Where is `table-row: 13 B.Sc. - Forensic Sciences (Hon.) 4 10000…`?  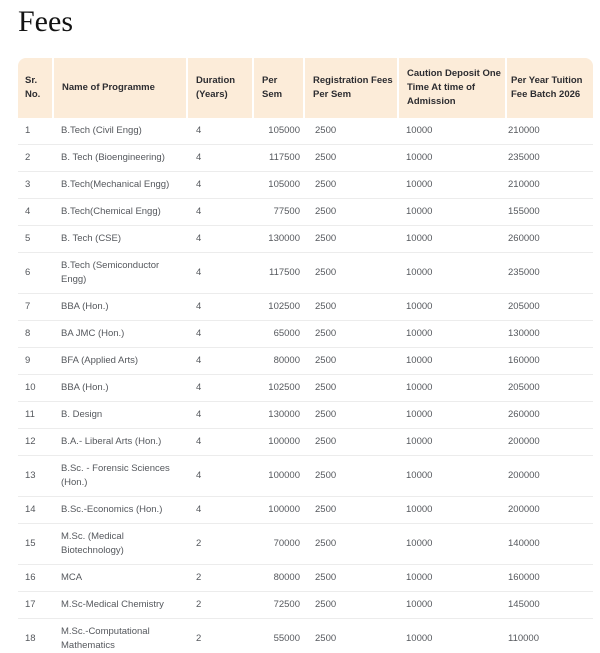 table-row: 13 B.Sc. - Forensic Sciences (Hon.) 4 10000… is located at coordinates (305, 476).